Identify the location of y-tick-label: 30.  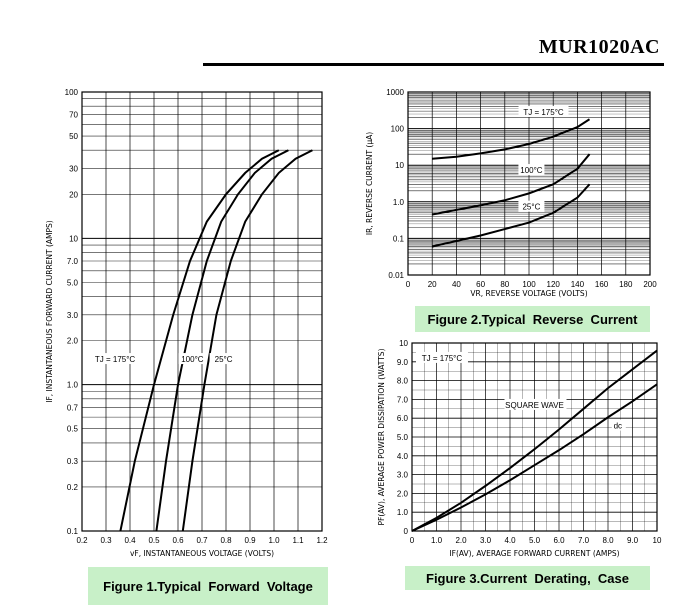
(73, 169).